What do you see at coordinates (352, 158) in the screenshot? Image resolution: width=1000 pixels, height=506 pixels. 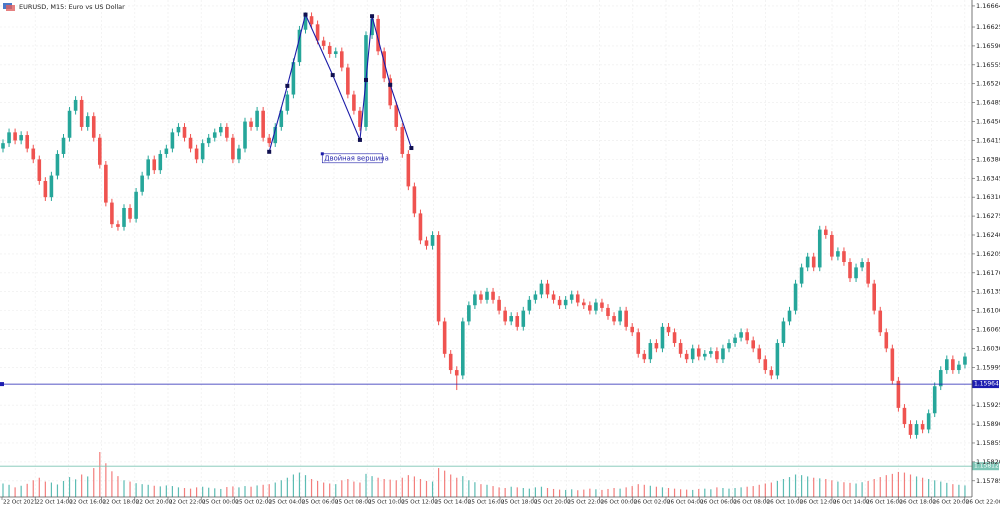 I see `pattern-label-box` at bounding box center [352, 158].